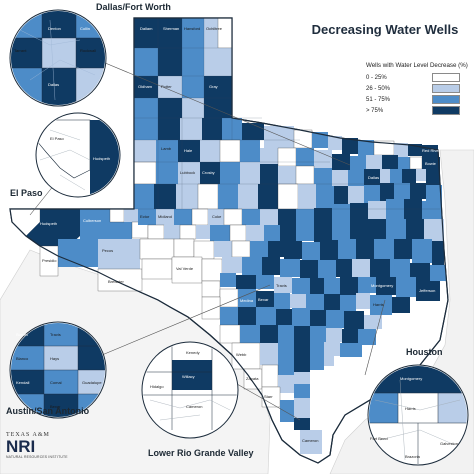  Describe the element at coordinates (401, 305) in the screenshot. I see `county-chambers` at that location.